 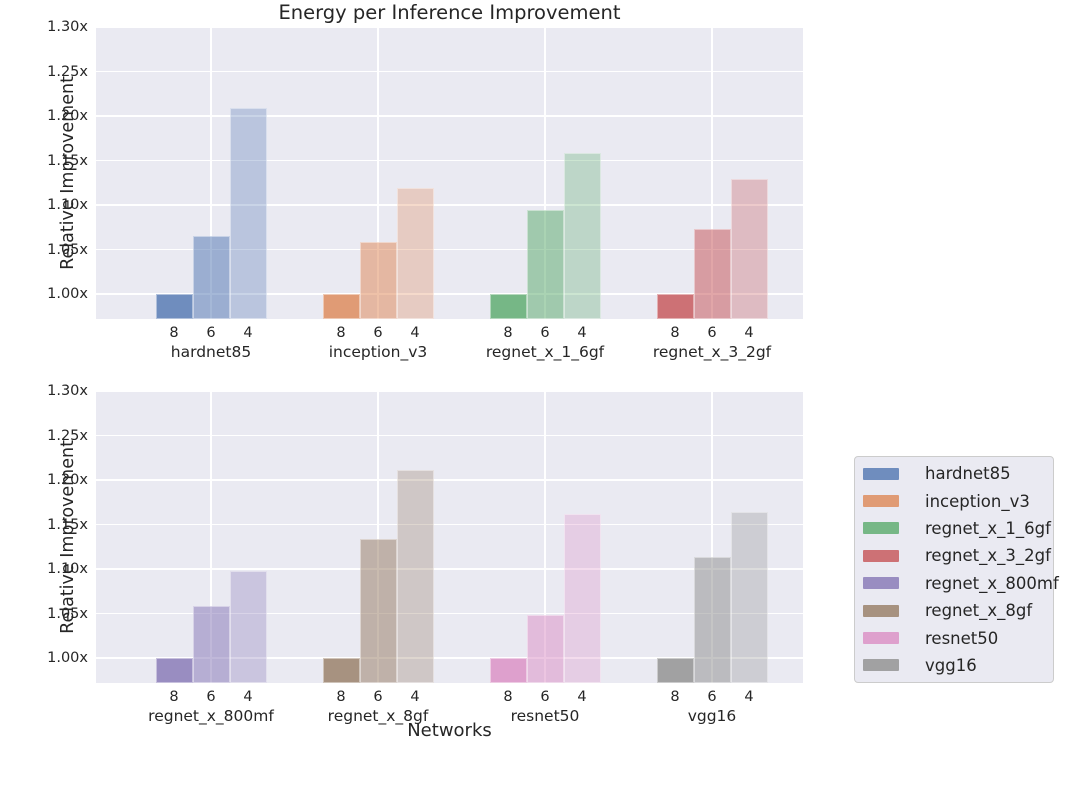 What do you see at coordinates (248, 626) in the screenshot?
I see `bar-regnet_x_800mf-4bit` at bounding box center [248, 626].